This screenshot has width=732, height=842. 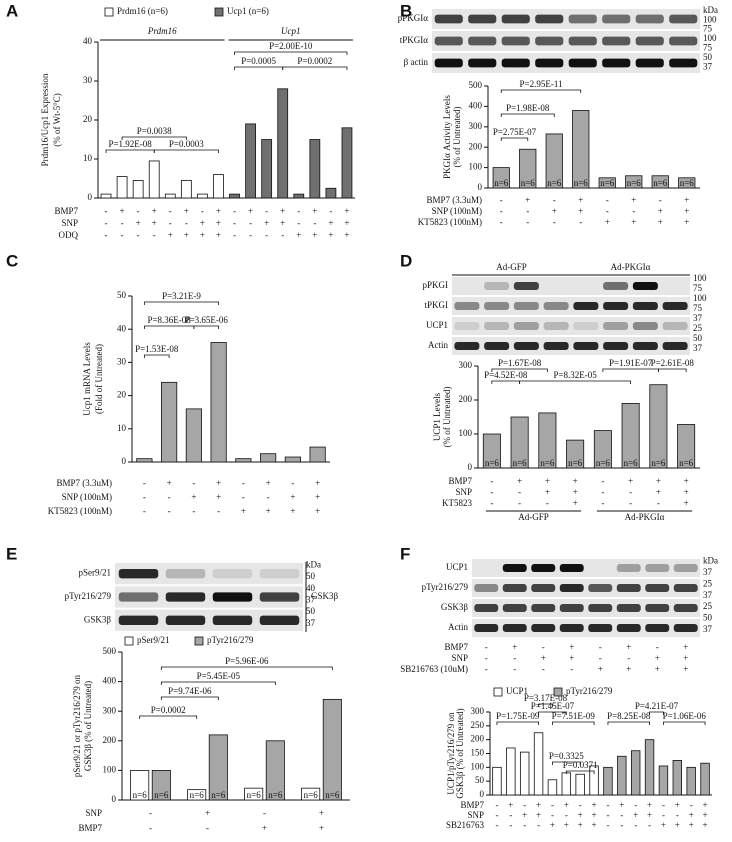 What do you see at coordinates (685, 716) in the screenshot?
I see `p-value: P=1.06E-06` at bounding box center [685, 716].